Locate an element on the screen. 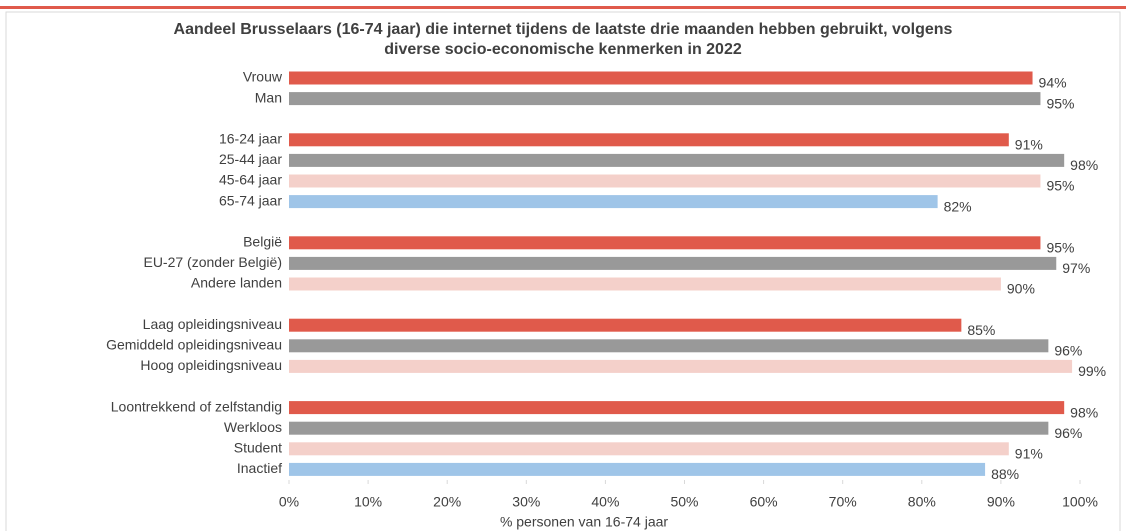 This screenshot has height=531, width=1126. value-label: 94% is located at coordinates (1053, 83).